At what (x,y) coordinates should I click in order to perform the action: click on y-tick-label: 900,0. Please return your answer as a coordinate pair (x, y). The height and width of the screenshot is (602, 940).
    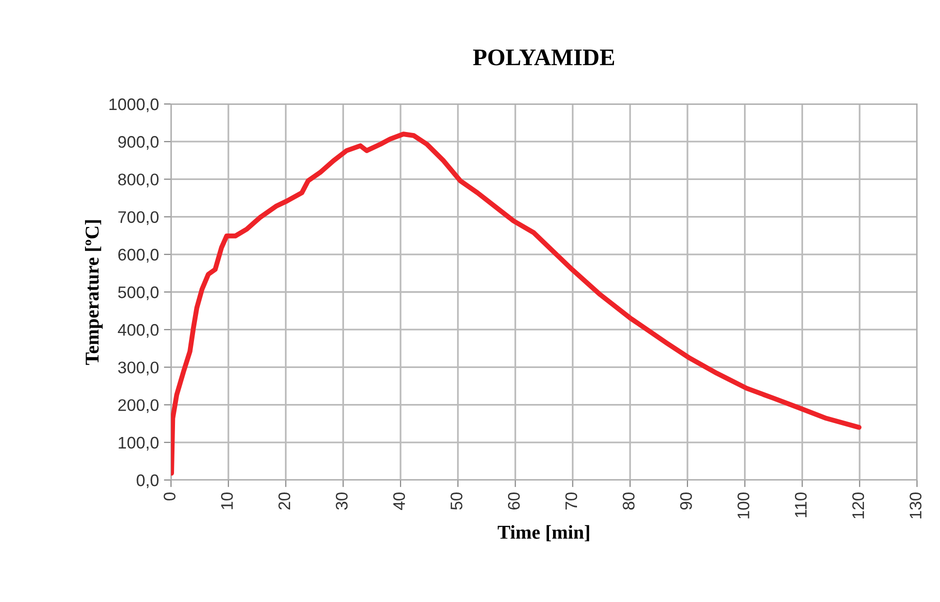
    Looking at the image, I should click on (138, 143).